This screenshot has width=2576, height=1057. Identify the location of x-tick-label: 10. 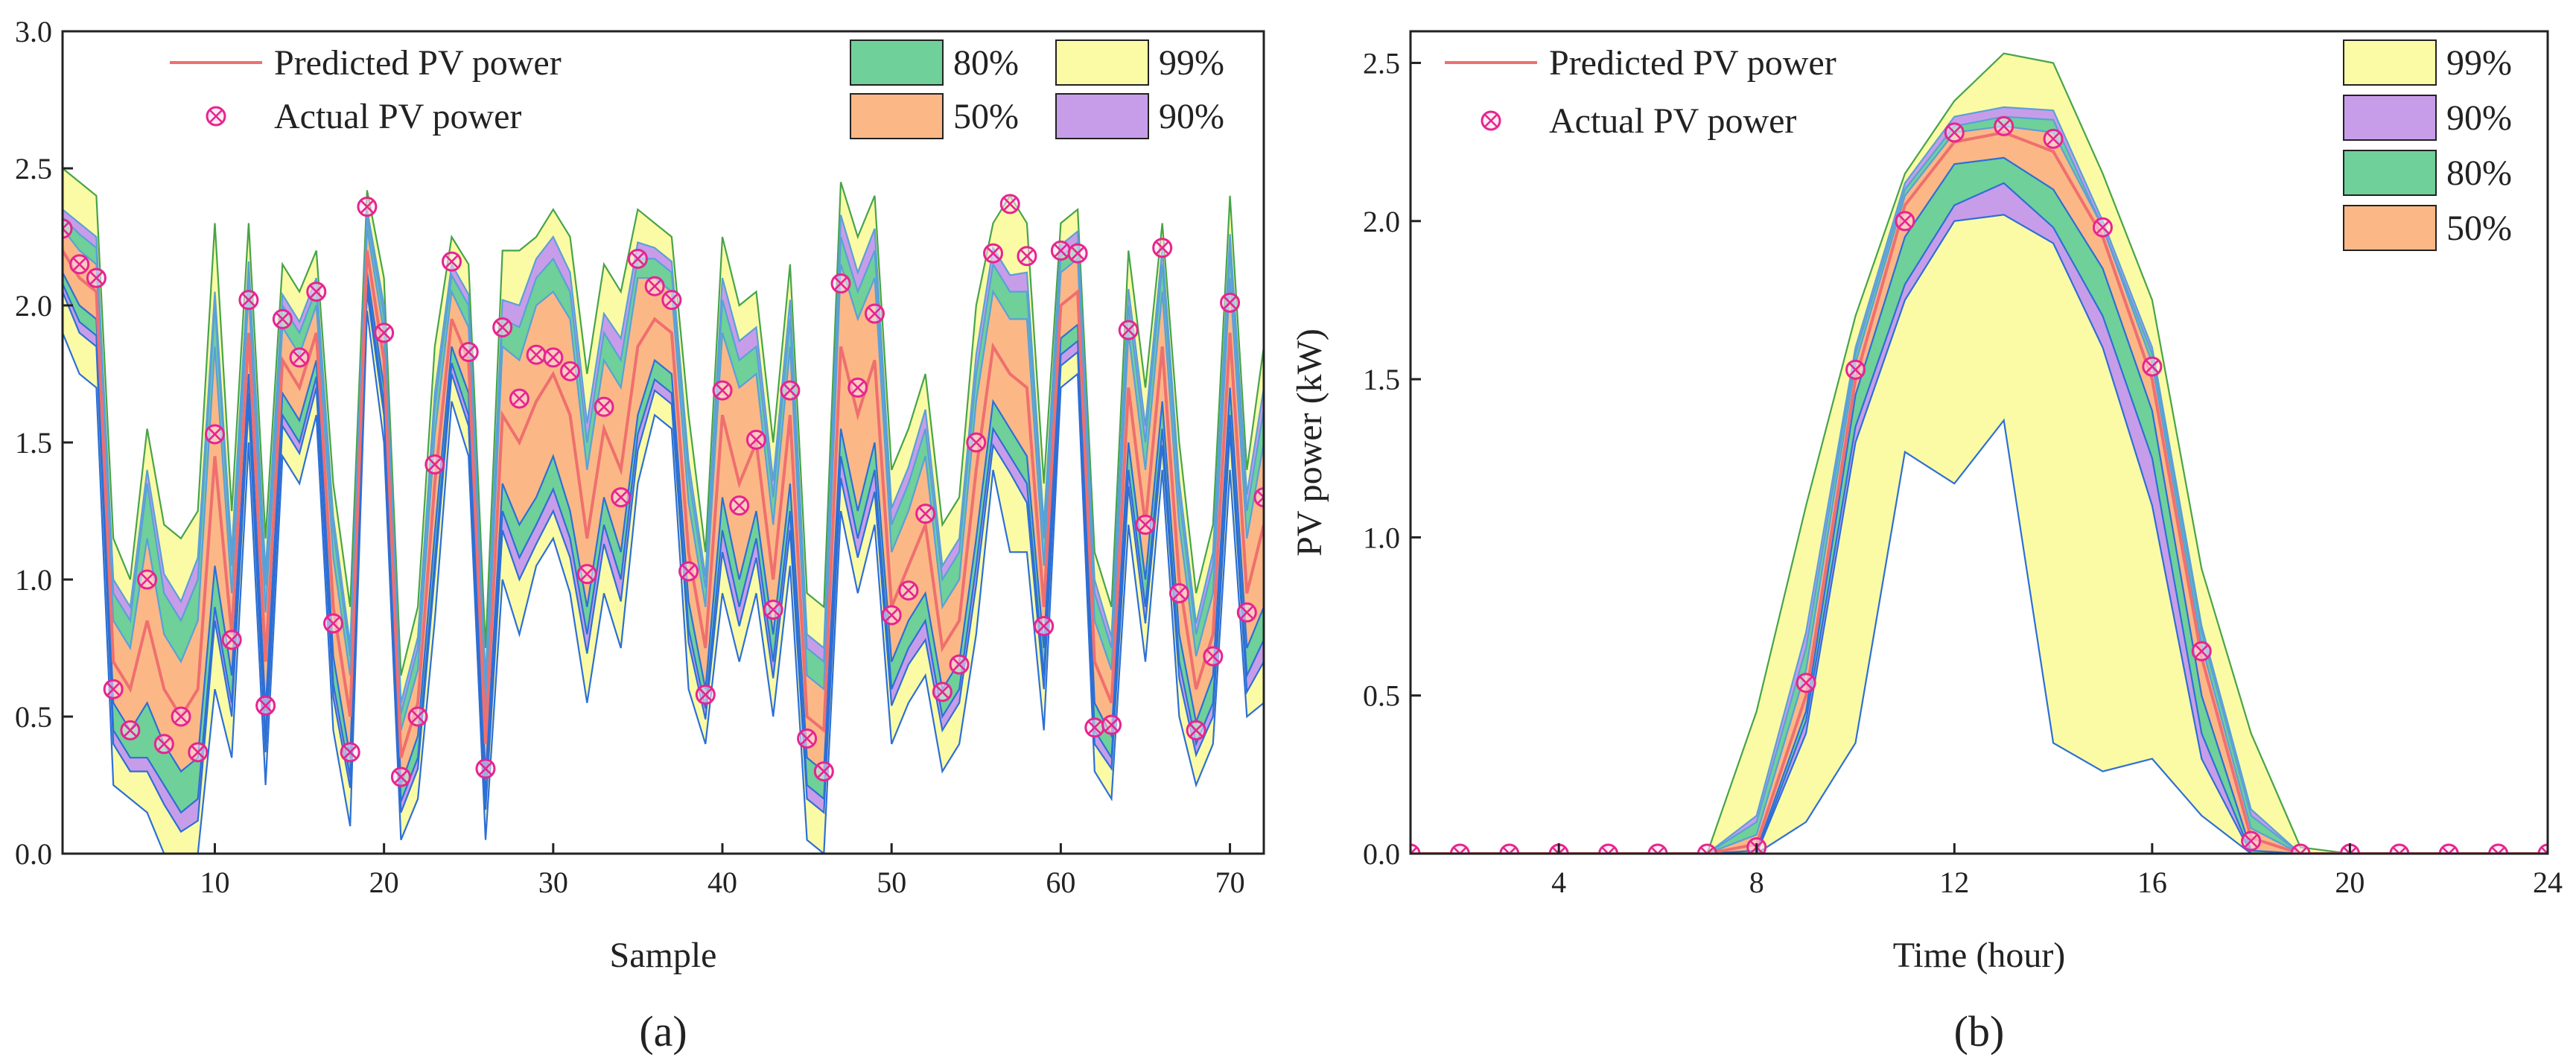
(214, 882).